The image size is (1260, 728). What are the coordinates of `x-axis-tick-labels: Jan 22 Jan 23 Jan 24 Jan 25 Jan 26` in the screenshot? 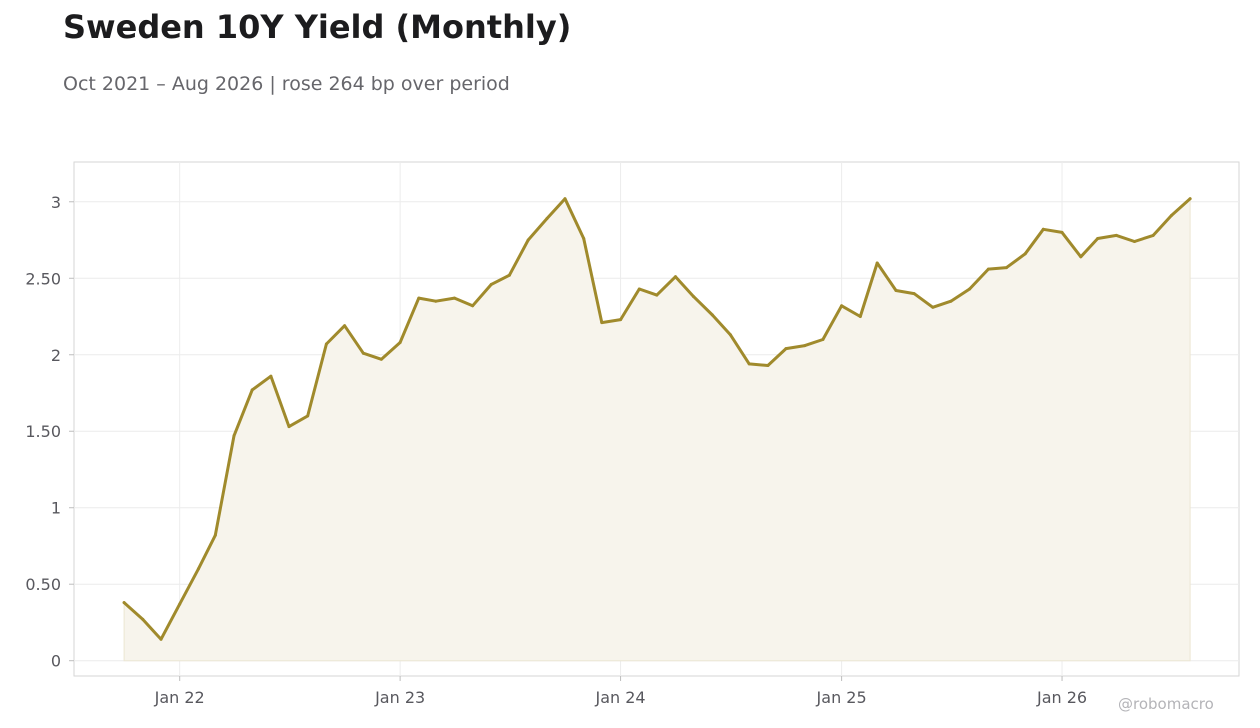 It's located at (620, 697).